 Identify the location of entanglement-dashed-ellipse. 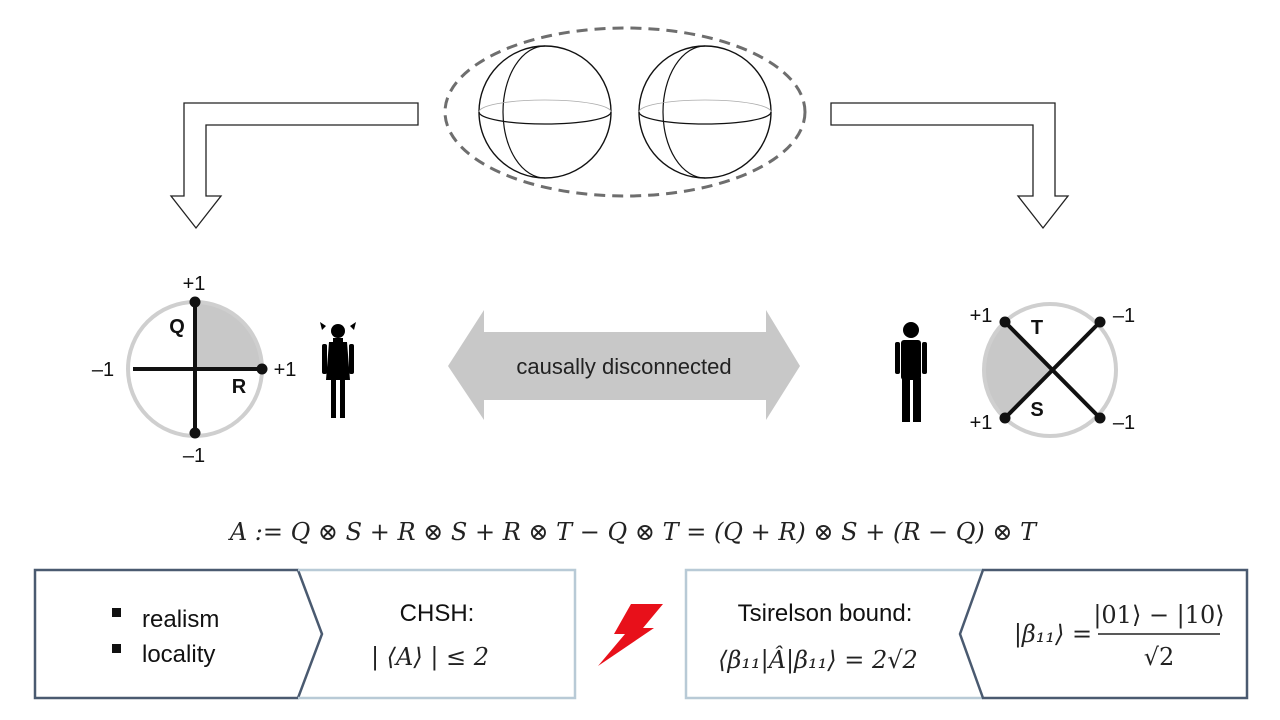
(625, 112).